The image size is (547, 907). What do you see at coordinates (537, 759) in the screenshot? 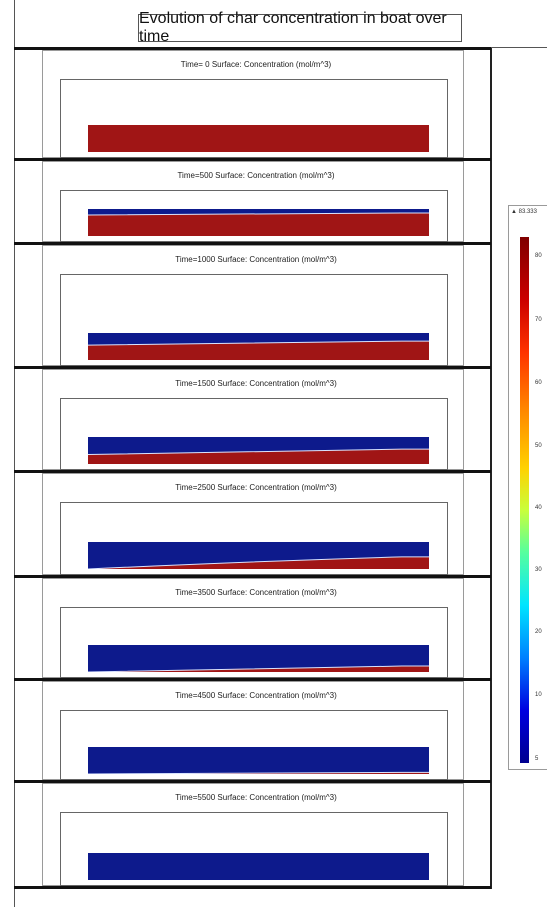
I see `colorbar-tick-label: 5` at bounding box center [537, 759].